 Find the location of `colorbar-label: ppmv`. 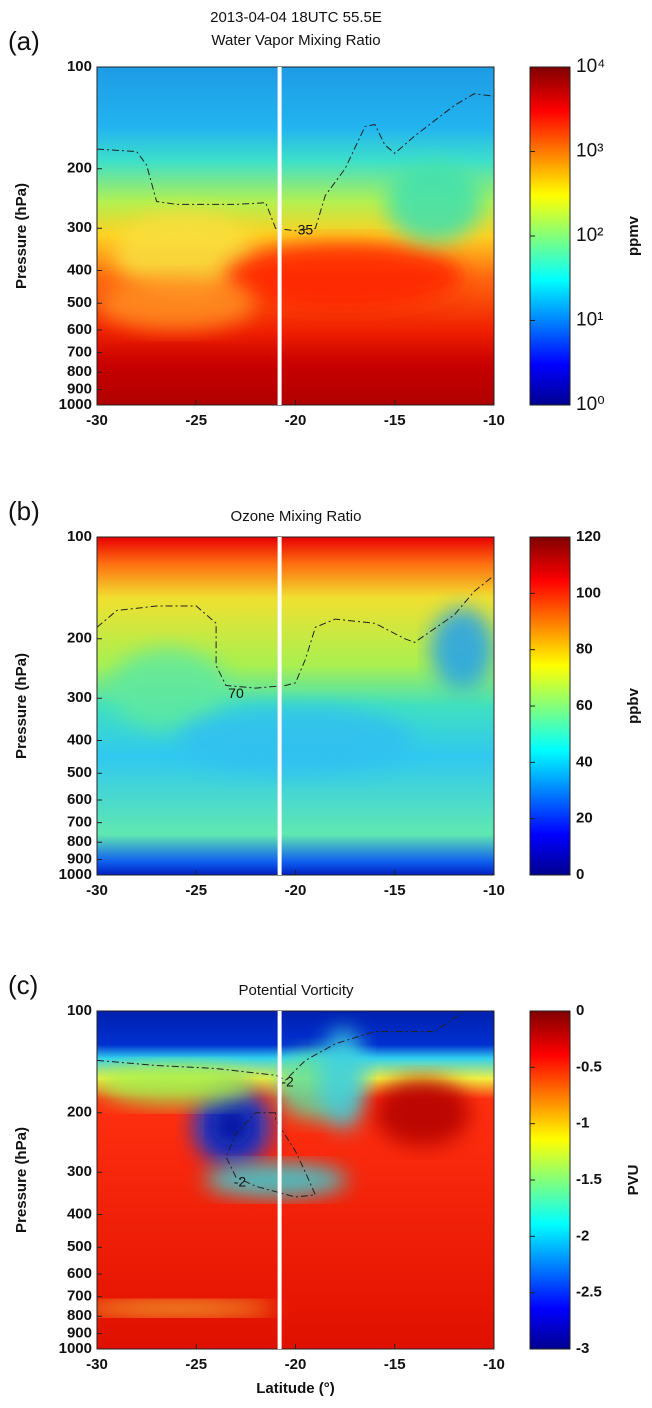

colorbar-label: ppmv is located at coordinates (633, 235).